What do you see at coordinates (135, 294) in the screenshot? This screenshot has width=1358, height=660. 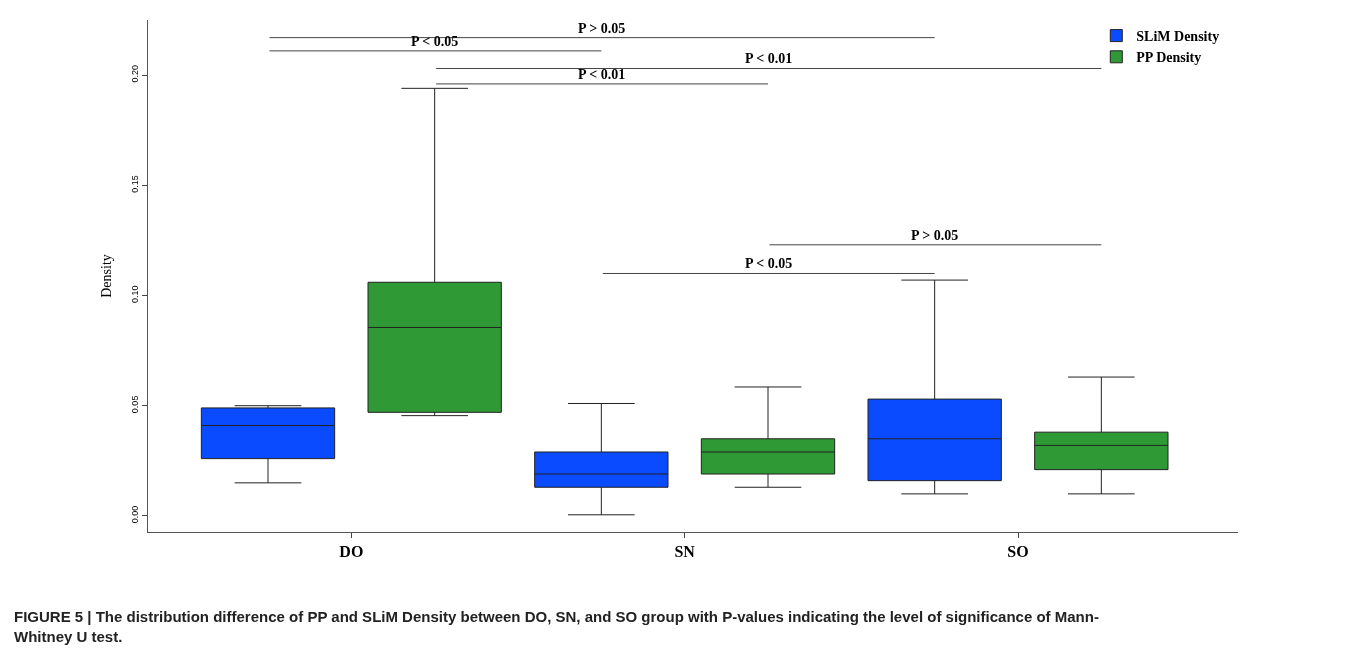 I see `y-tick-label: 0.10` at bounding box center [135, 294].